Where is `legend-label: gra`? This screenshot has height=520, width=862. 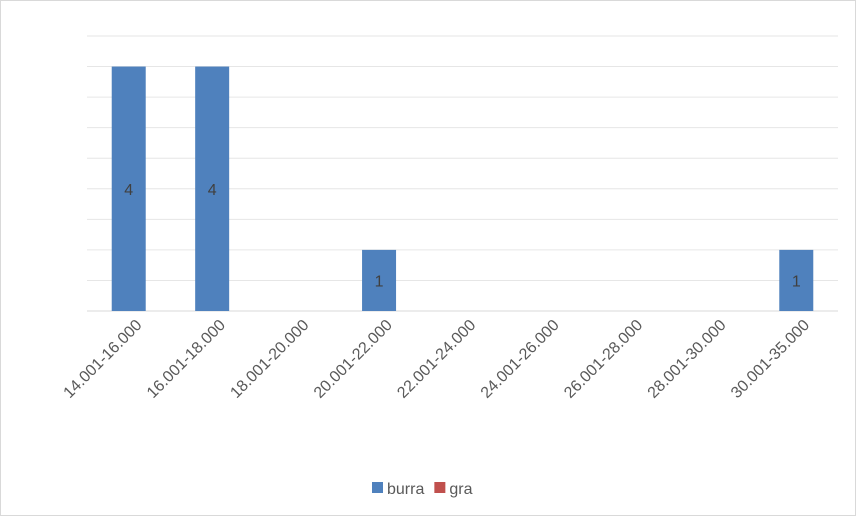
legend-label: gra is located at coordinates (460, 489).